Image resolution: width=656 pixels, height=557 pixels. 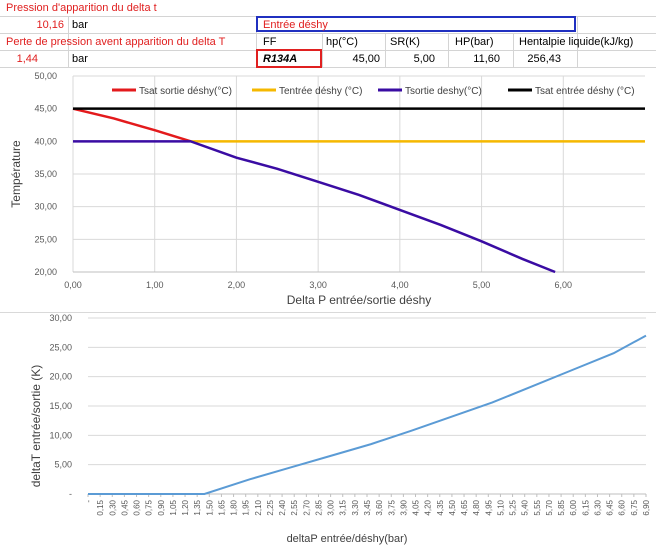 I want to click on x-tick-label: 5,40, so click(x=525, y=507).